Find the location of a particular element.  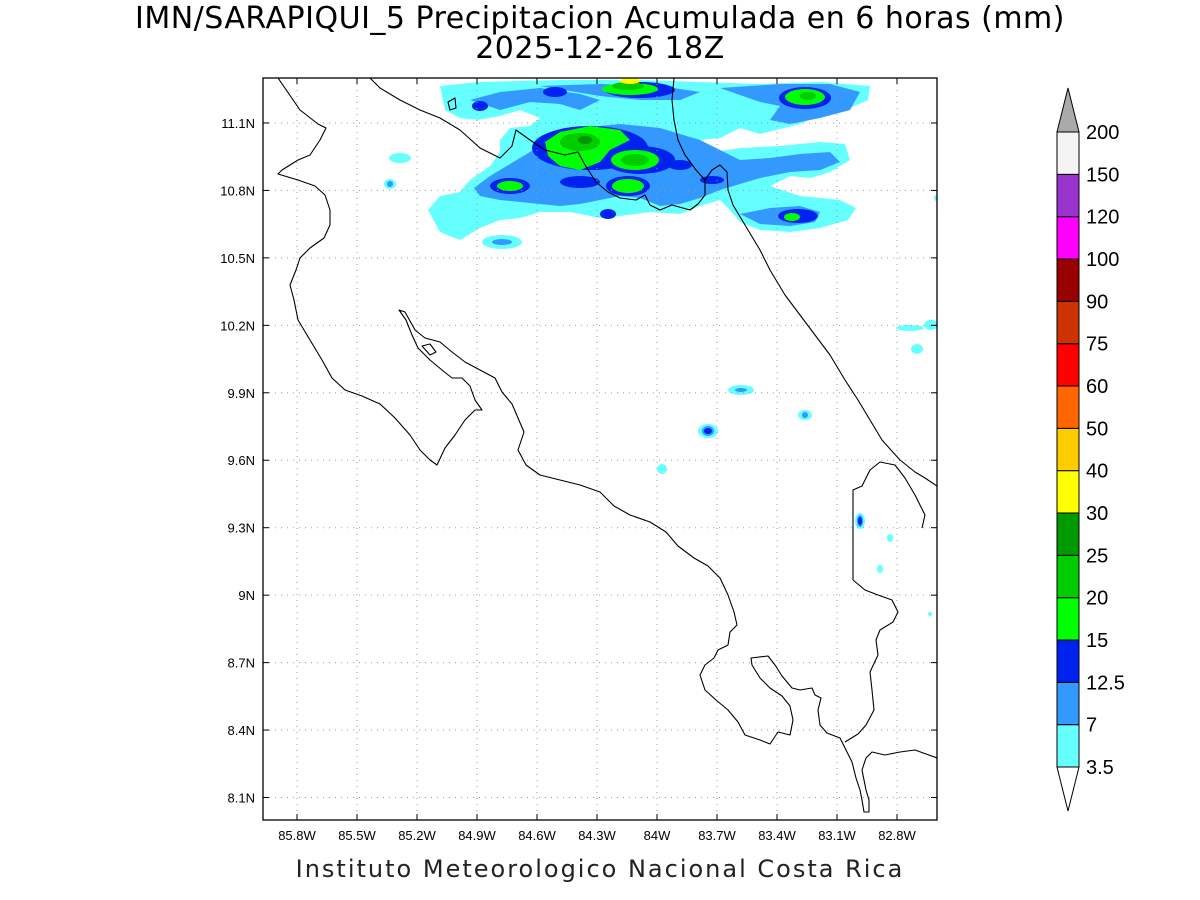

lon-tick-label: 84W is located at coordinates (657, 835).